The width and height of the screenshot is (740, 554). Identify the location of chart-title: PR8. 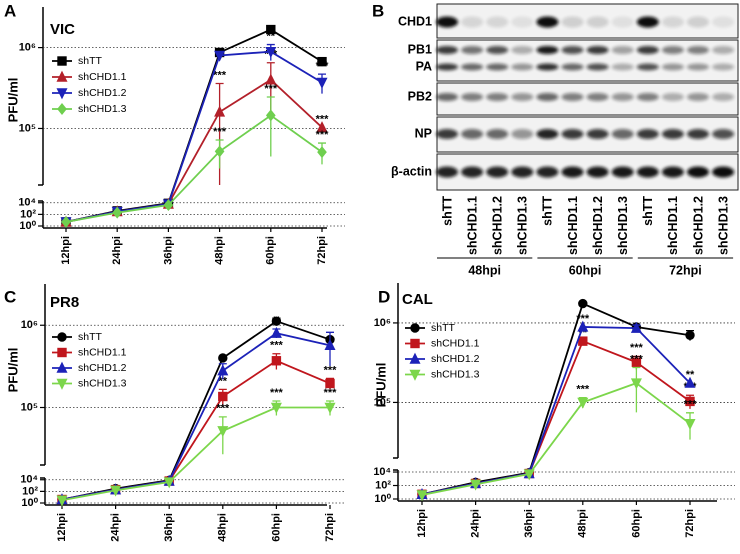
(64, 302).